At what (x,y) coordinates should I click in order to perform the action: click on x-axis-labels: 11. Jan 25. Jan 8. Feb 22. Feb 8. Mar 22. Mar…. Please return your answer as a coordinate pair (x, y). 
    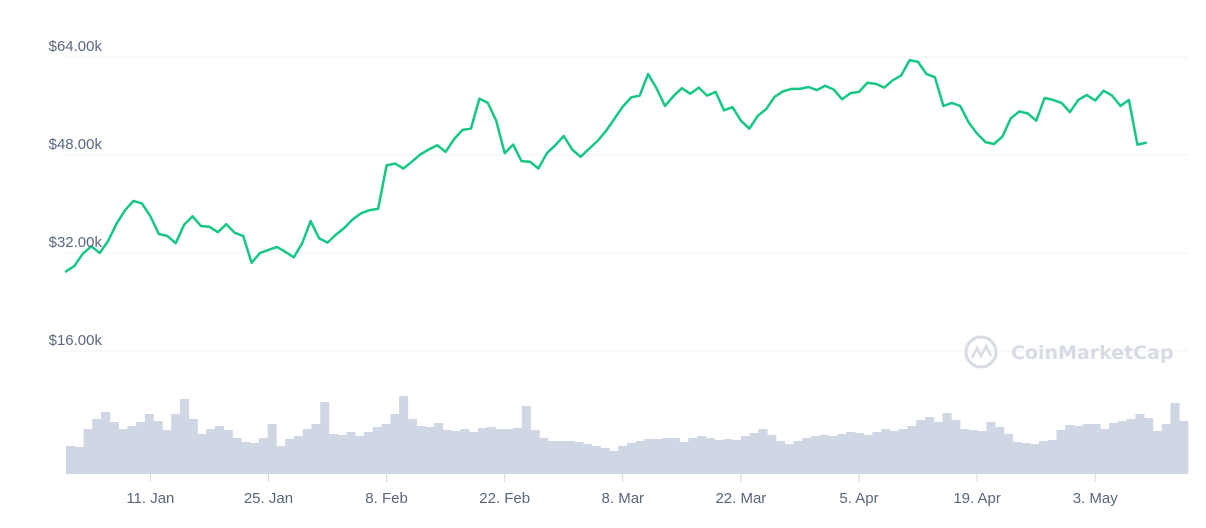
    Looking at the image, I should click on (622, 490).